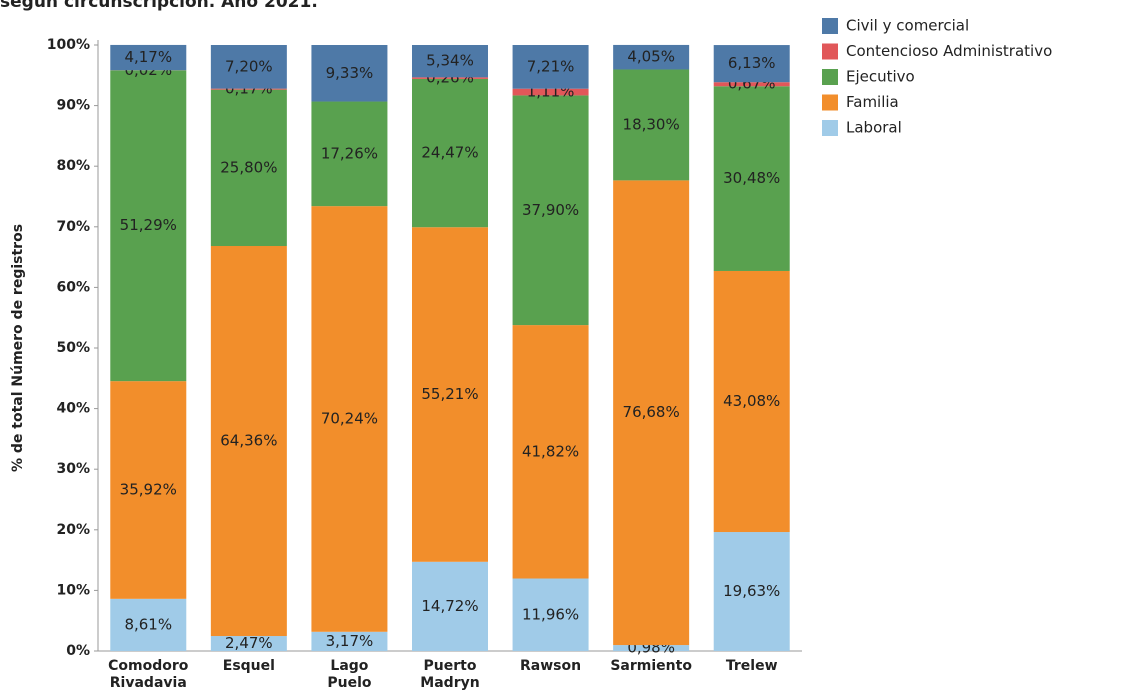 The width and height of the screenshot is (1135, 693). What do you see at coordinates (73, 530) in the screenshot?
I see `y-tick-label: 20%` at bounding box center [73, 530].